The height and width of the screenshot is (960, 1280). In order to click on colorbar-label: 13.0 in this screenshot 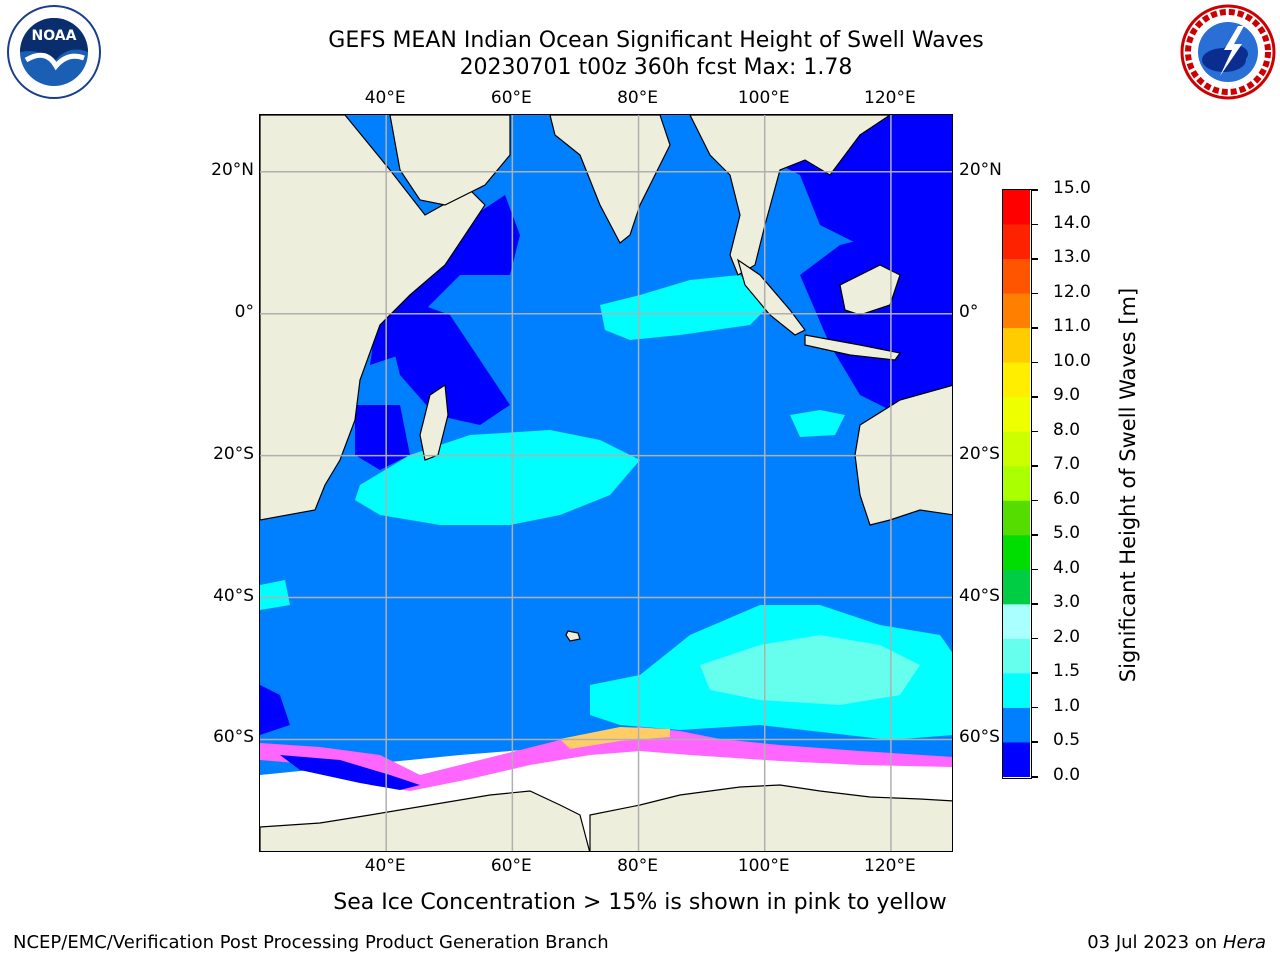, I will do `click(1072, 257)`.